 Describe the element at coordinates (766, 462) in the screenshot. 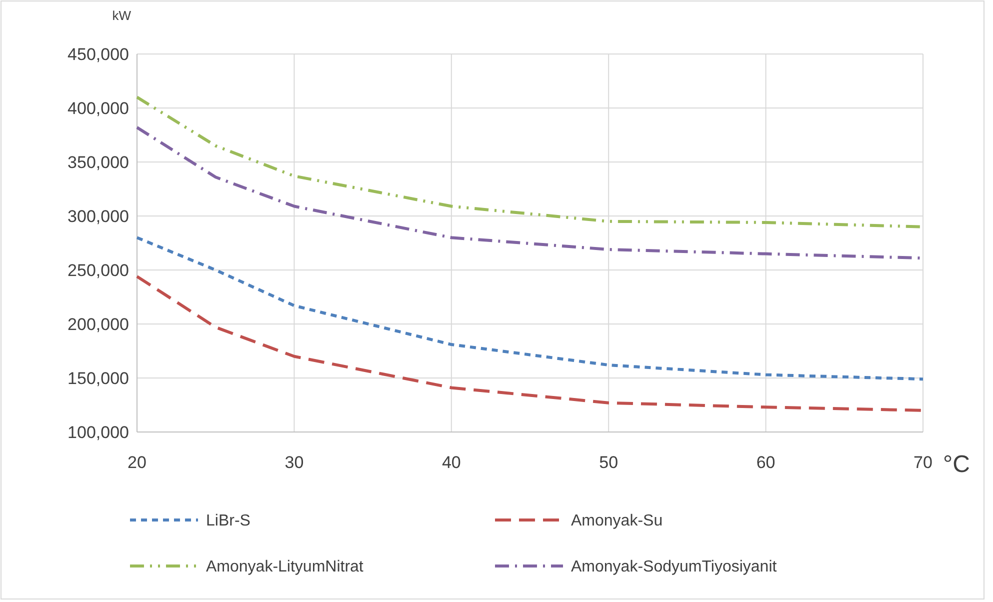

I see `x-tick-label: 60` at that location.